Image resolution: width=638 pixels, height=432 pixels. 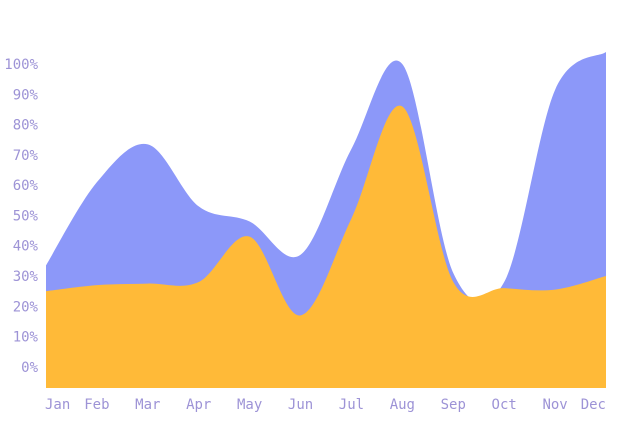 What do you see at coordinates (402, 405) in the screenshot?
I see `x-tick-label: Aug` at bounding box center [402, 405].